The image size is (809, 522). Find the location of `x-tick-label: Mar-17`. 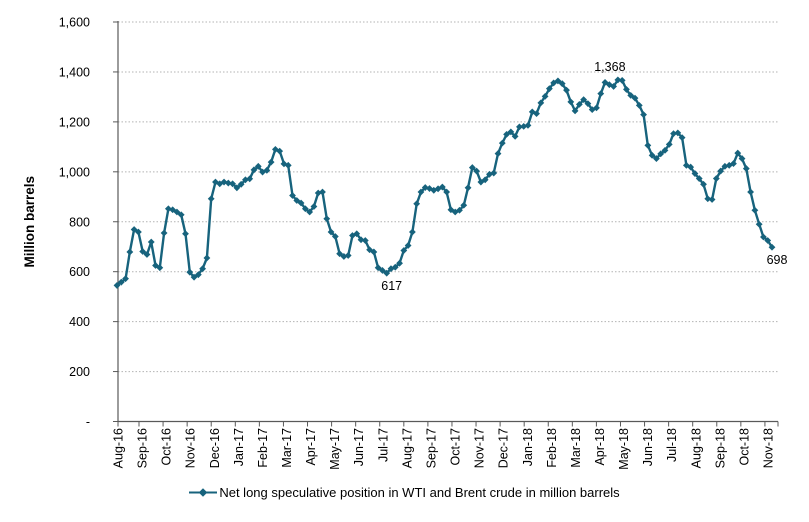

x-tick-label: Mar-17 is located at coordinates (287, 448).